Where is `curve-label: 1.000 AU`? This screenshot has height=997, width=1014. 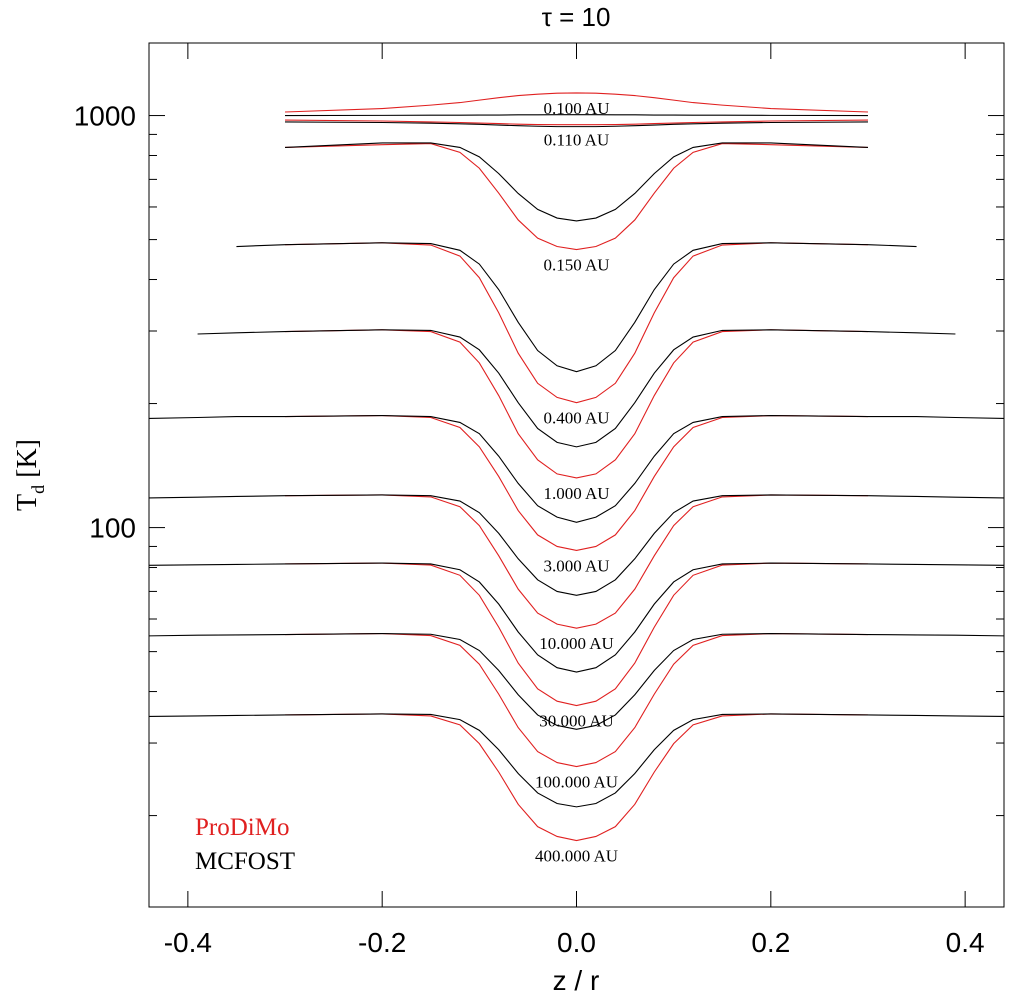 curve-label: 1.000 AU is located at coordinates (576, 493).